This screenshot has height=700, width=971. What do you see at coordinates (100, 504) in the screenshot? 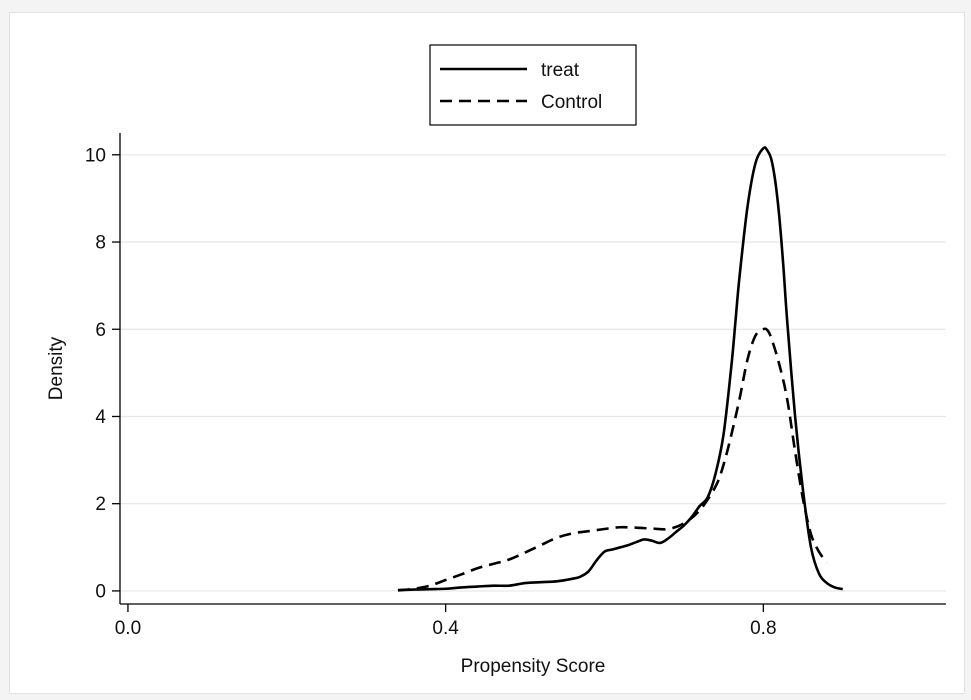
I see `y-tick-label: 2` at bounding box center [100, 504].